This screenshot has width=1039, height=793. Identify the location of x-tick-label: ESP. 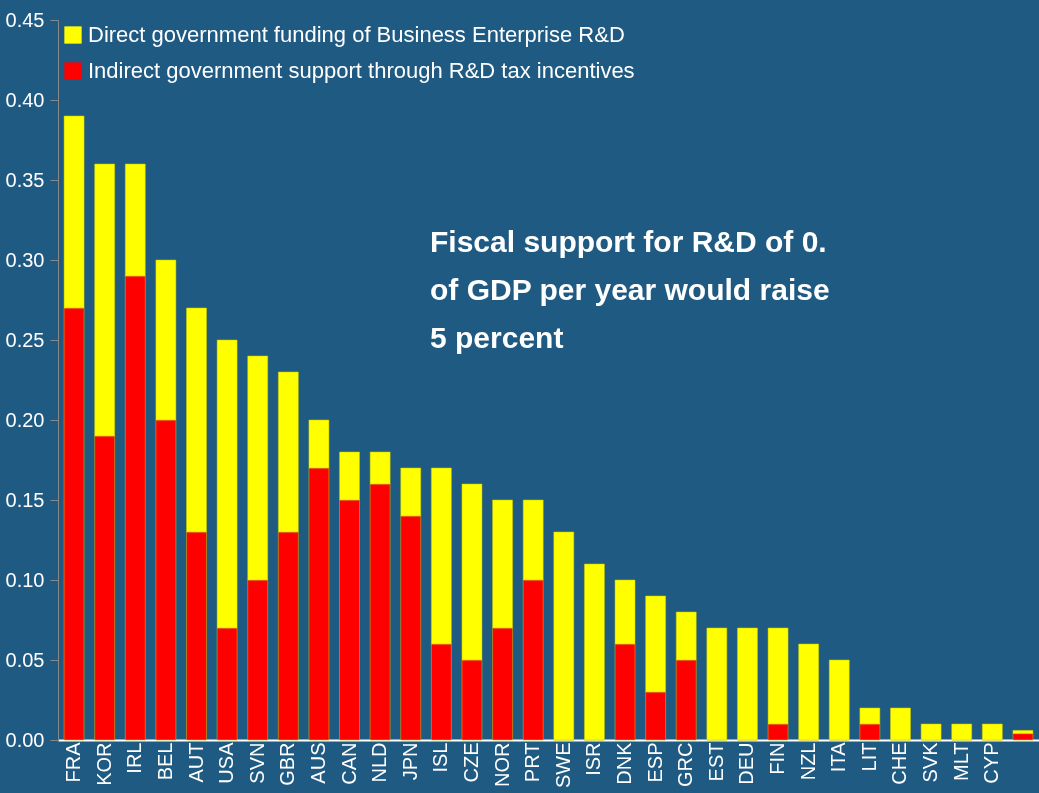
(654, 762).